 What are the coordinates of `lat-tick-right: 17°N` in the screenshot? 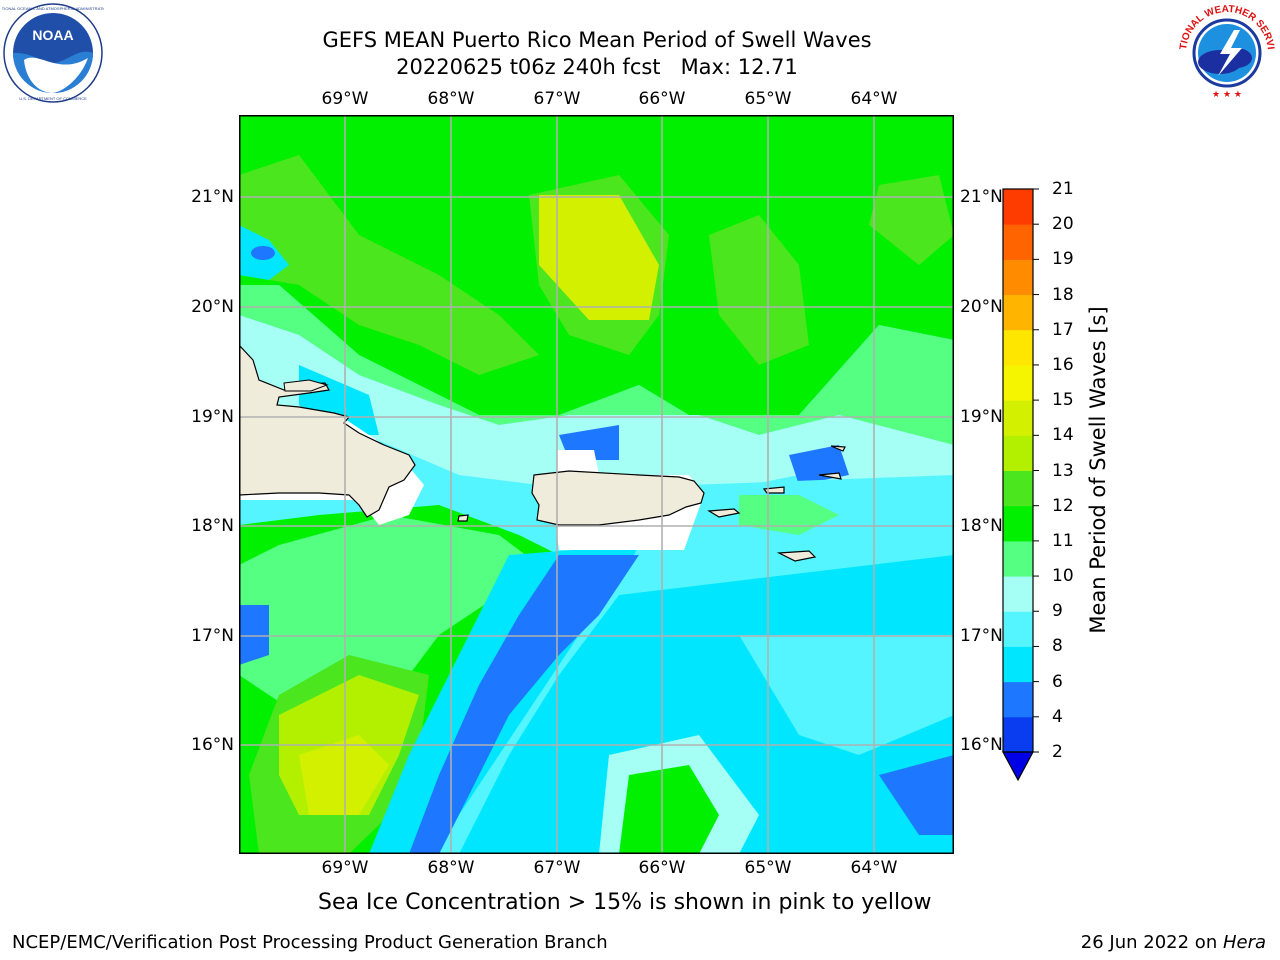 It's located at (981, 636).